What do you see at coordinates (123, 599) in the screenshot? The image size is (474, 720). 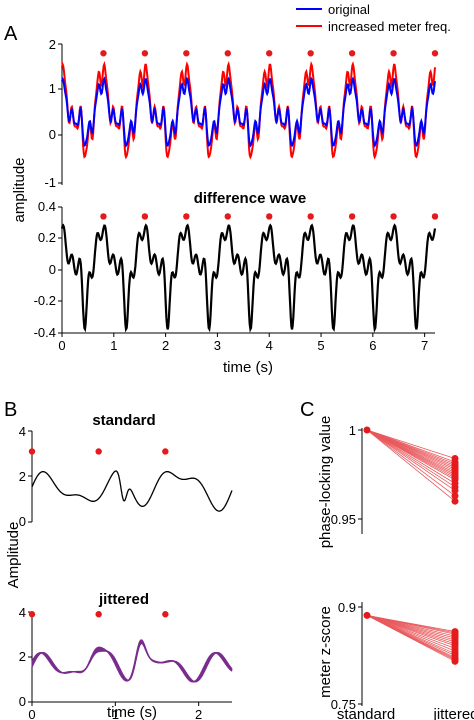 I see `b-bottom-title: jittered` at bounding box center [123, 599].